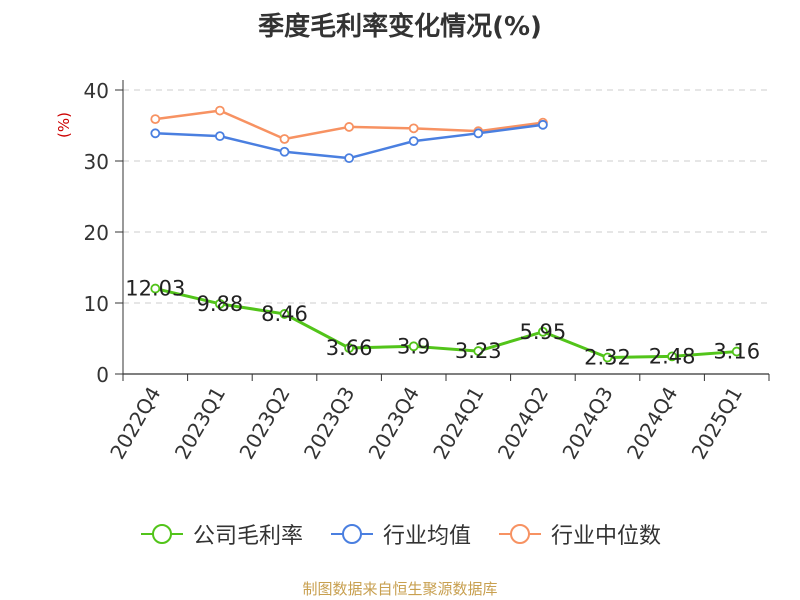  I want to click on data-label: 3.23, so click(478, 351).